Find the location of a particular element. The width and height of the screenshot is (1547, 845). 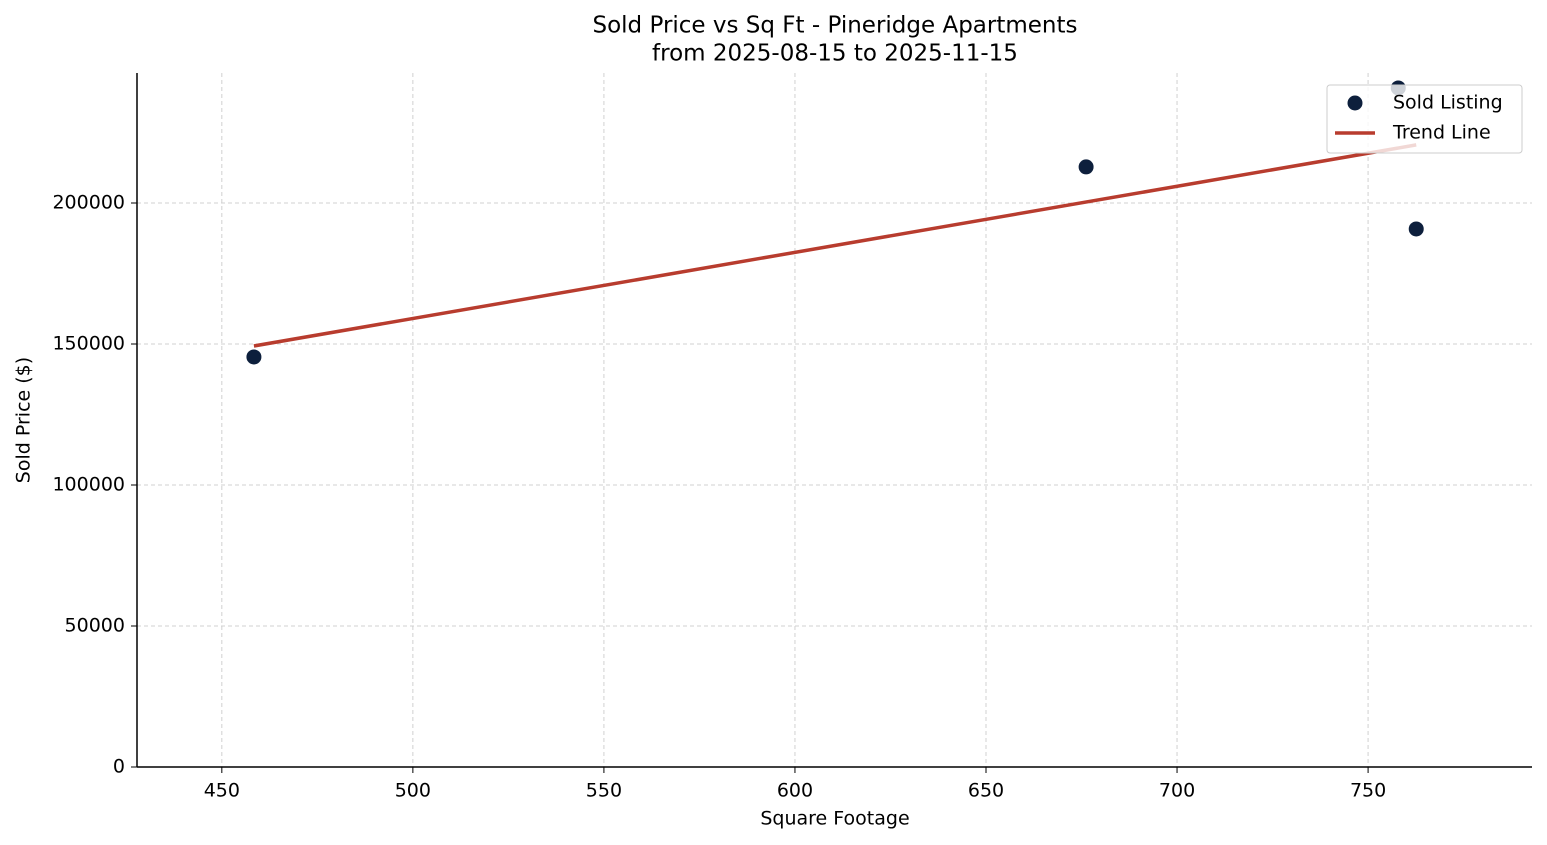

y-tick-label: 0 is located at coordinates (119, 767).